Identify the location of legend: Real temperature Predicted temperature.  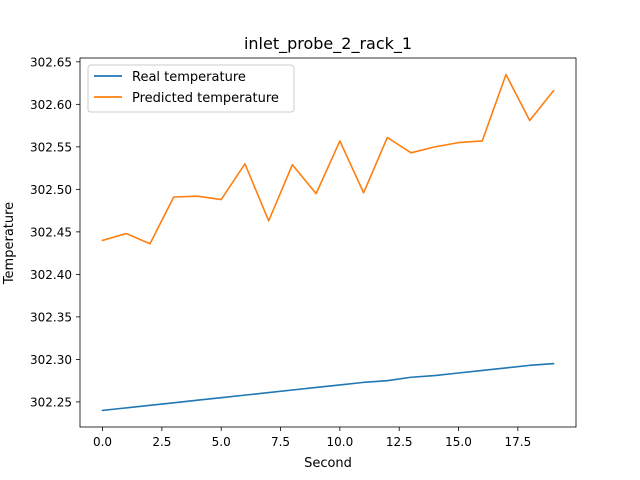
(191, 88).